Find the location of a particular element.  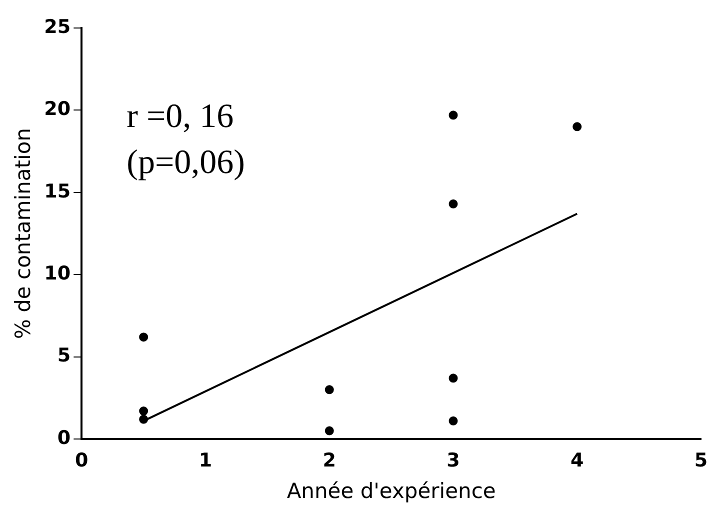

y-tick-label: 0 is located at coordinates (64, 437).